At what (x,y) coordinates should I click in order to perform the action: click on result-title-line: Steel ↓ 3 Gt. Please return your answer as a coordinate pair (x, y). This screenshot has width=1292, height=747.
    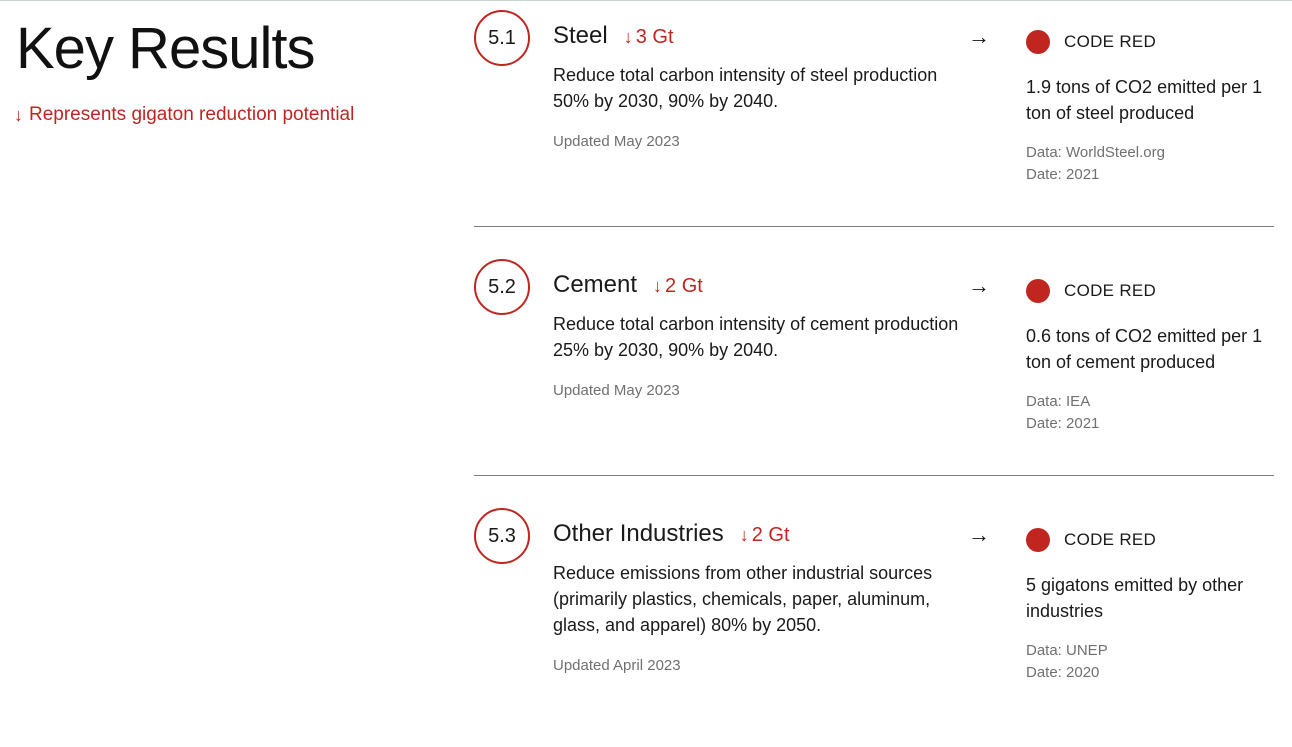
    Looking at the image, I should click on (613, 36).